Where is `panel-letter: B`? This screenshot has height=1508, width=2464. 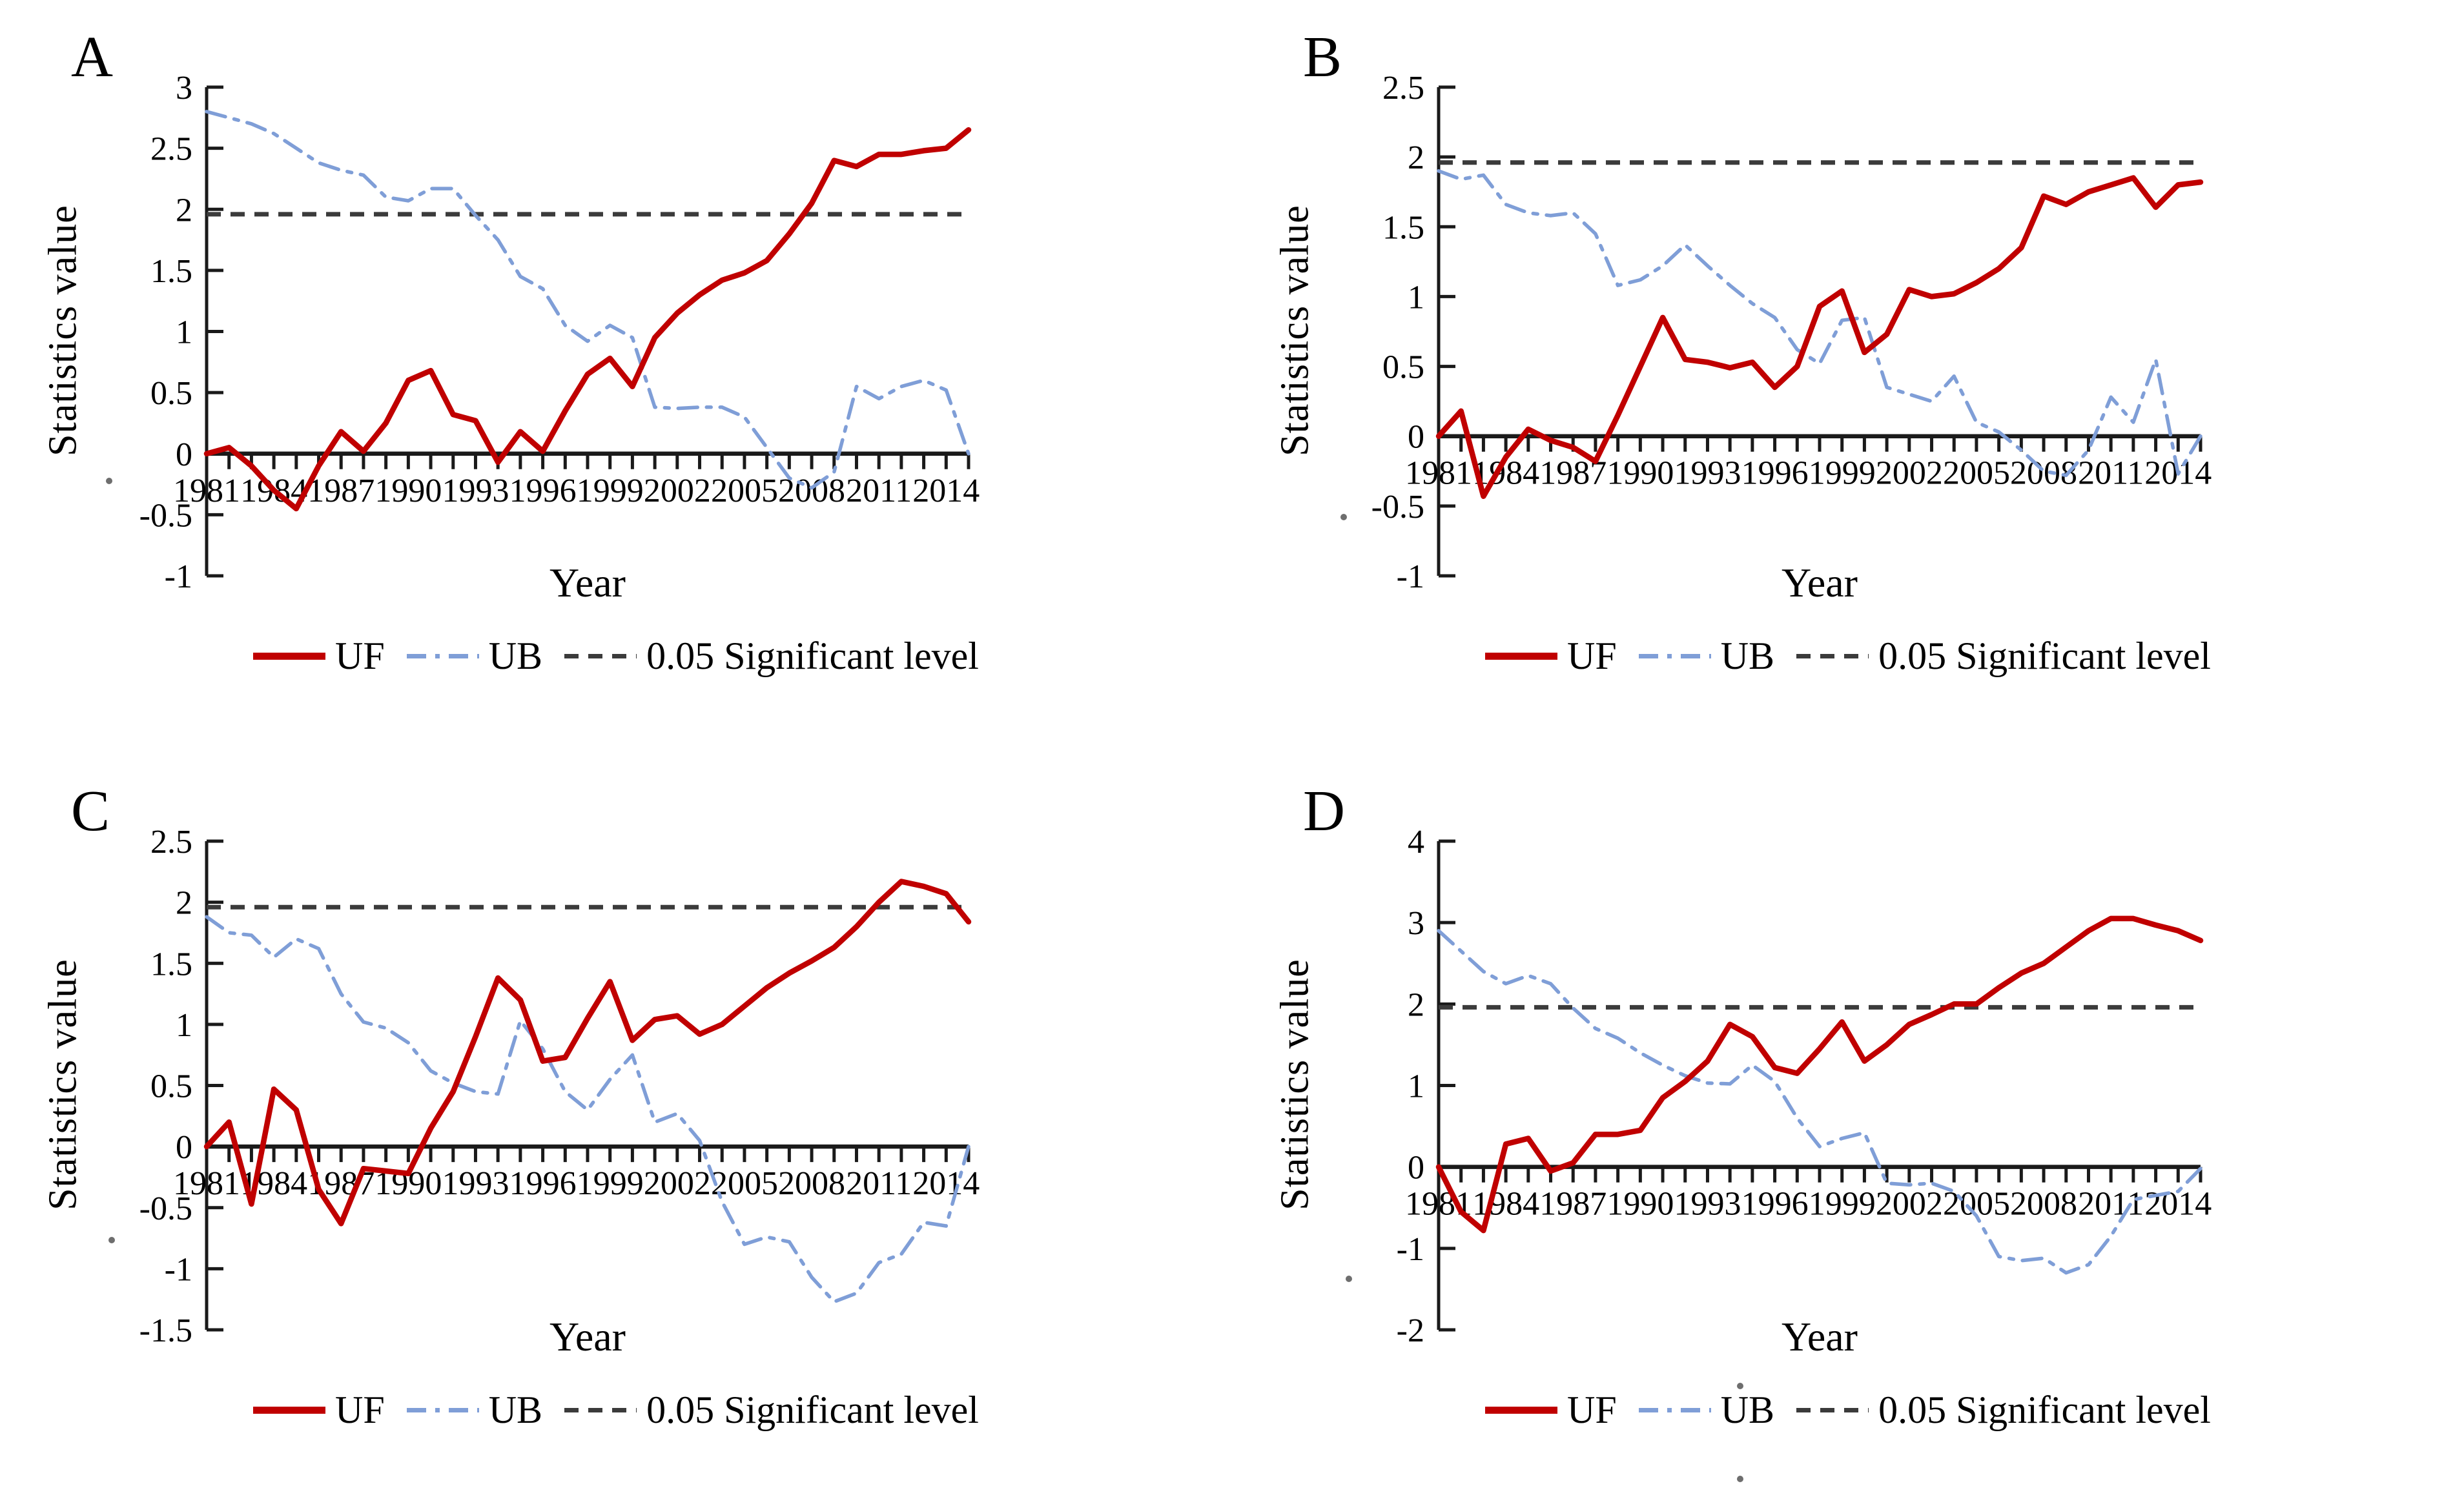
panel-letter: B is located at coordinates (1322, 57).